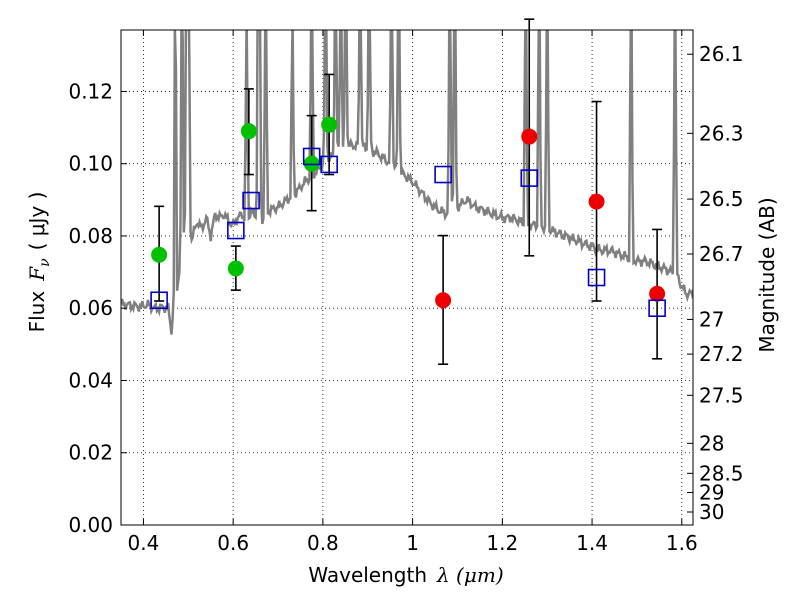 This screenshot has height=600, width=800. Describe the element at coordinates (412, 543) in the screenshot. I see `x-tick-label: 1` at that location.